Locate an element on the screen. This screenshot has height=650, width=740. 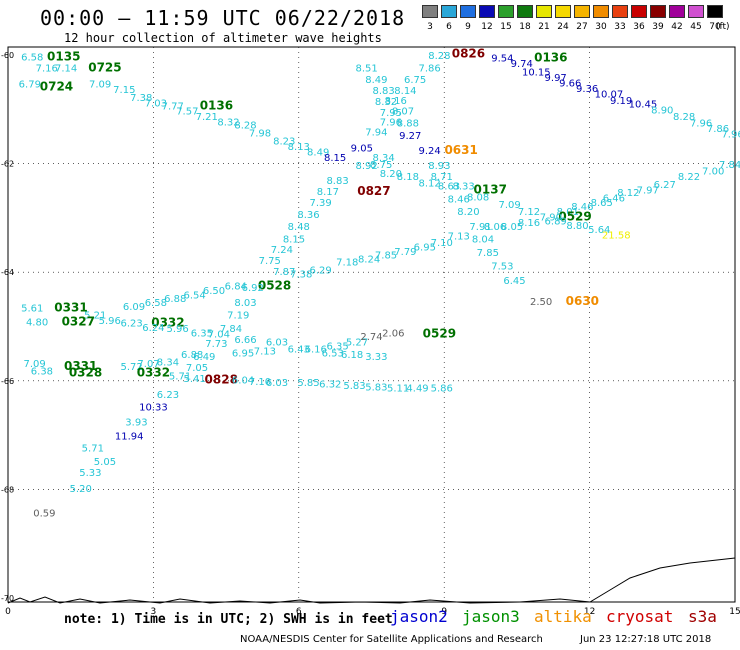
wave-height-value: 7.90 is located at coordinates (551, 218).